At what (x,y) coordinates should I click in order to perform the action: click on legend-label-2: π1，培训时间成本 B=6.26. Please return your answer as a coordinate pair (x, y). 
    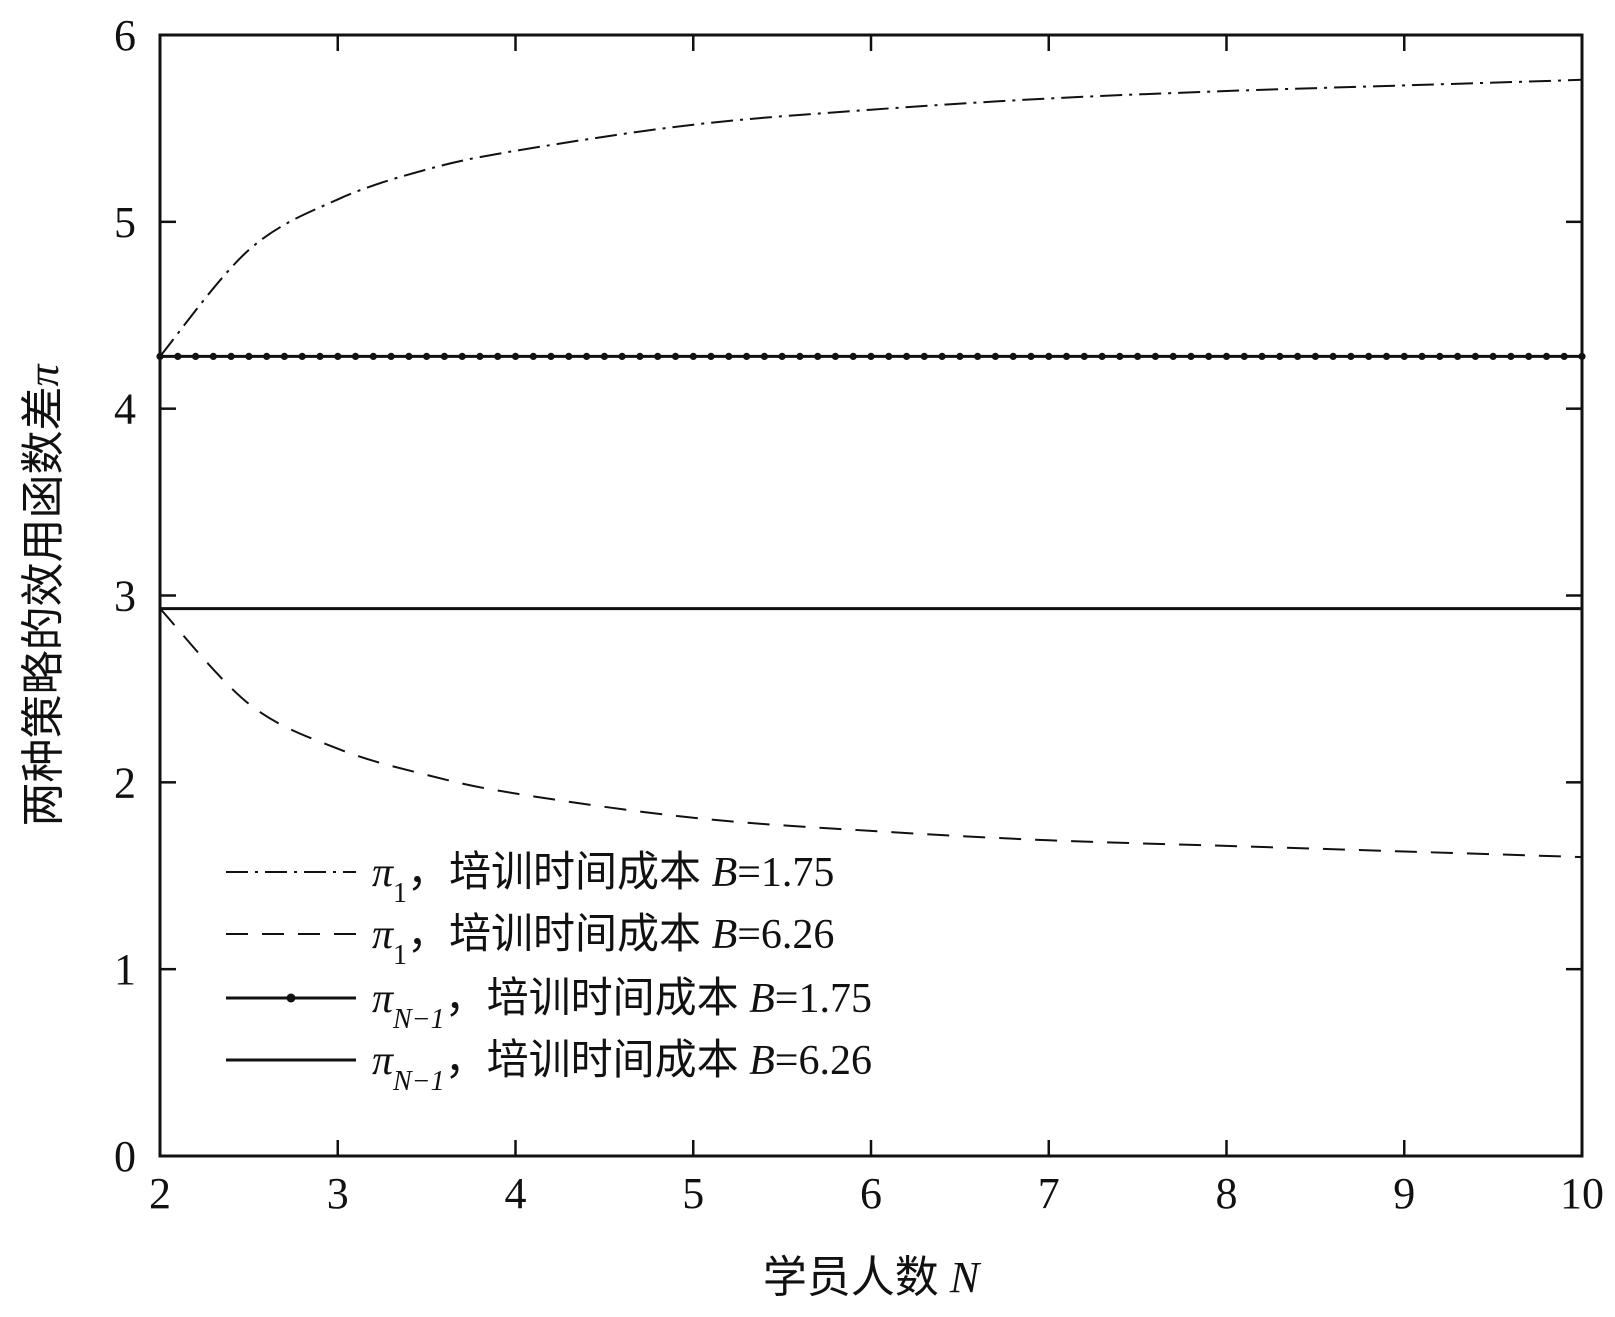
    Looking at the image, I should click on (603, 941).